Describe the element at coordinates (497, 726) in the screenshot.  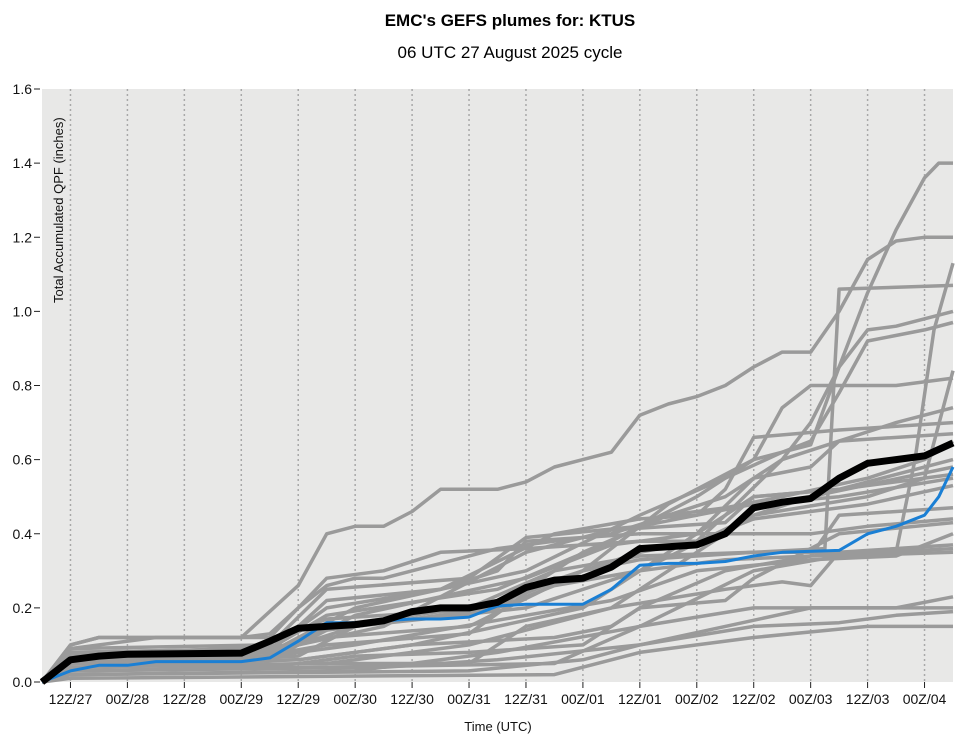
I see `x-axis-label: Time (UTC)` at that location.